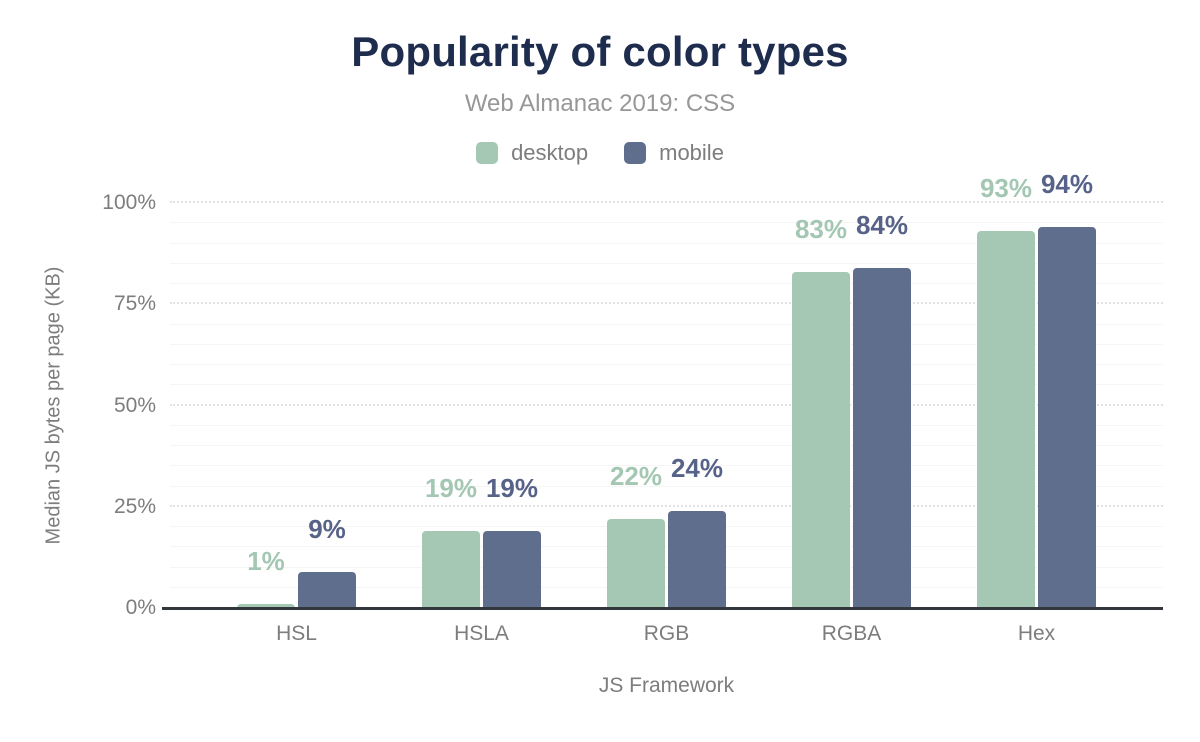 The height and width of the screenshot is (742, 1200). Describe the element at coordinates (851, 633) in the screenshot. I see `category-label-rgba: RGBA` at that location.